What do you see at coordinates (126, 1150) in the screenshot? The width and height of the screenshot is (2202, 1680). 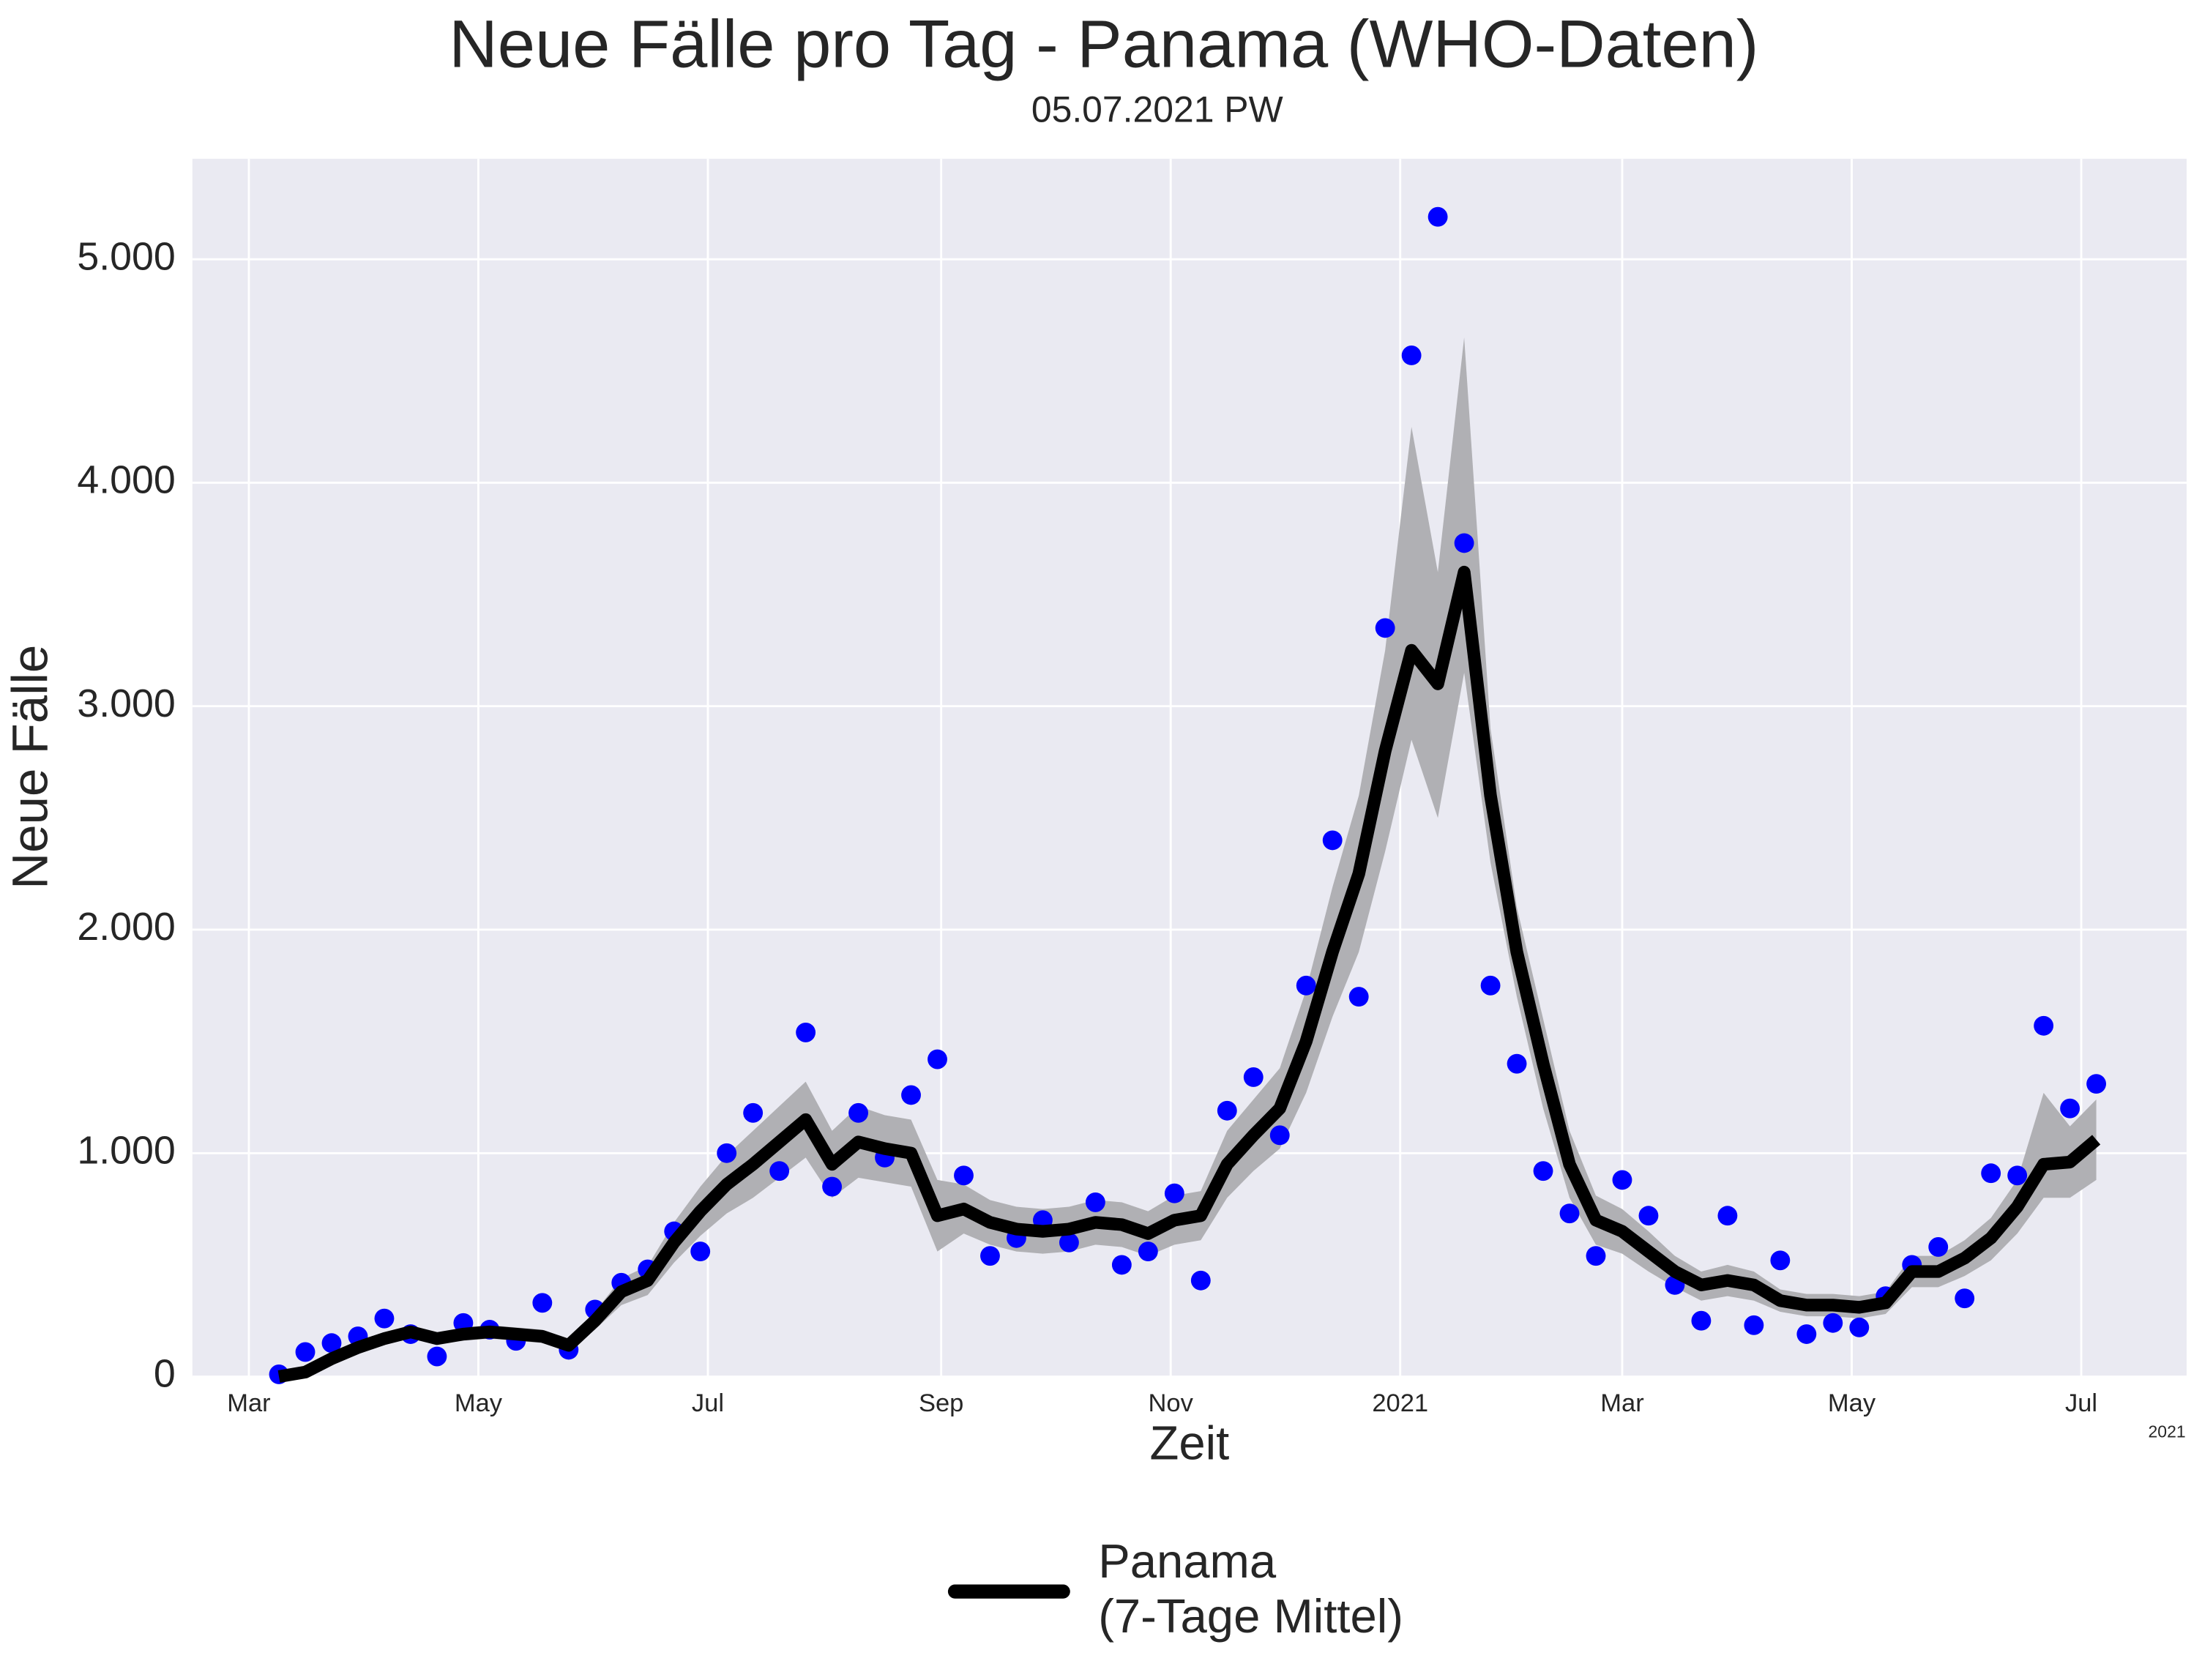 I see `y-tick-label: 1.000` at bounding box center [126, 1150].